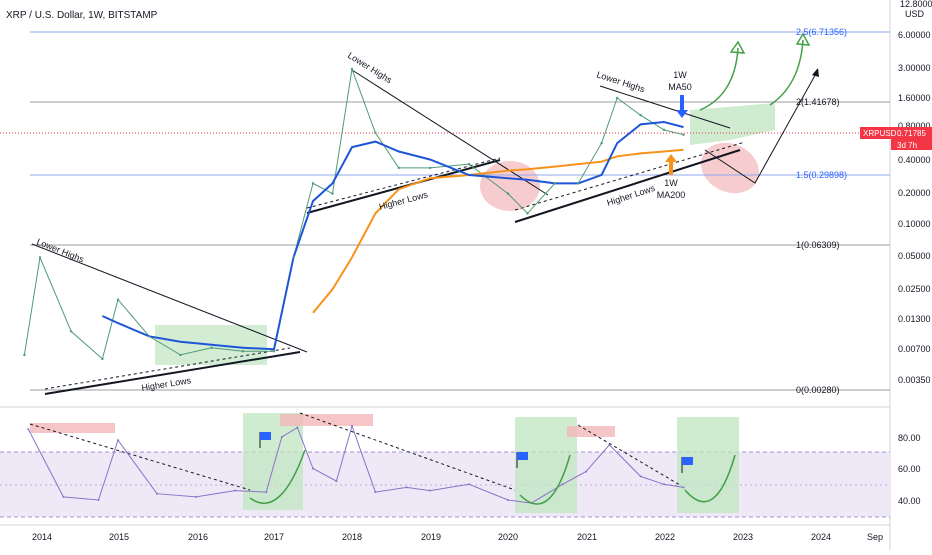 Image resolution: width=932 pixels, height=555 pixels. I want to click on green-zone-projection, so click(732, 124).